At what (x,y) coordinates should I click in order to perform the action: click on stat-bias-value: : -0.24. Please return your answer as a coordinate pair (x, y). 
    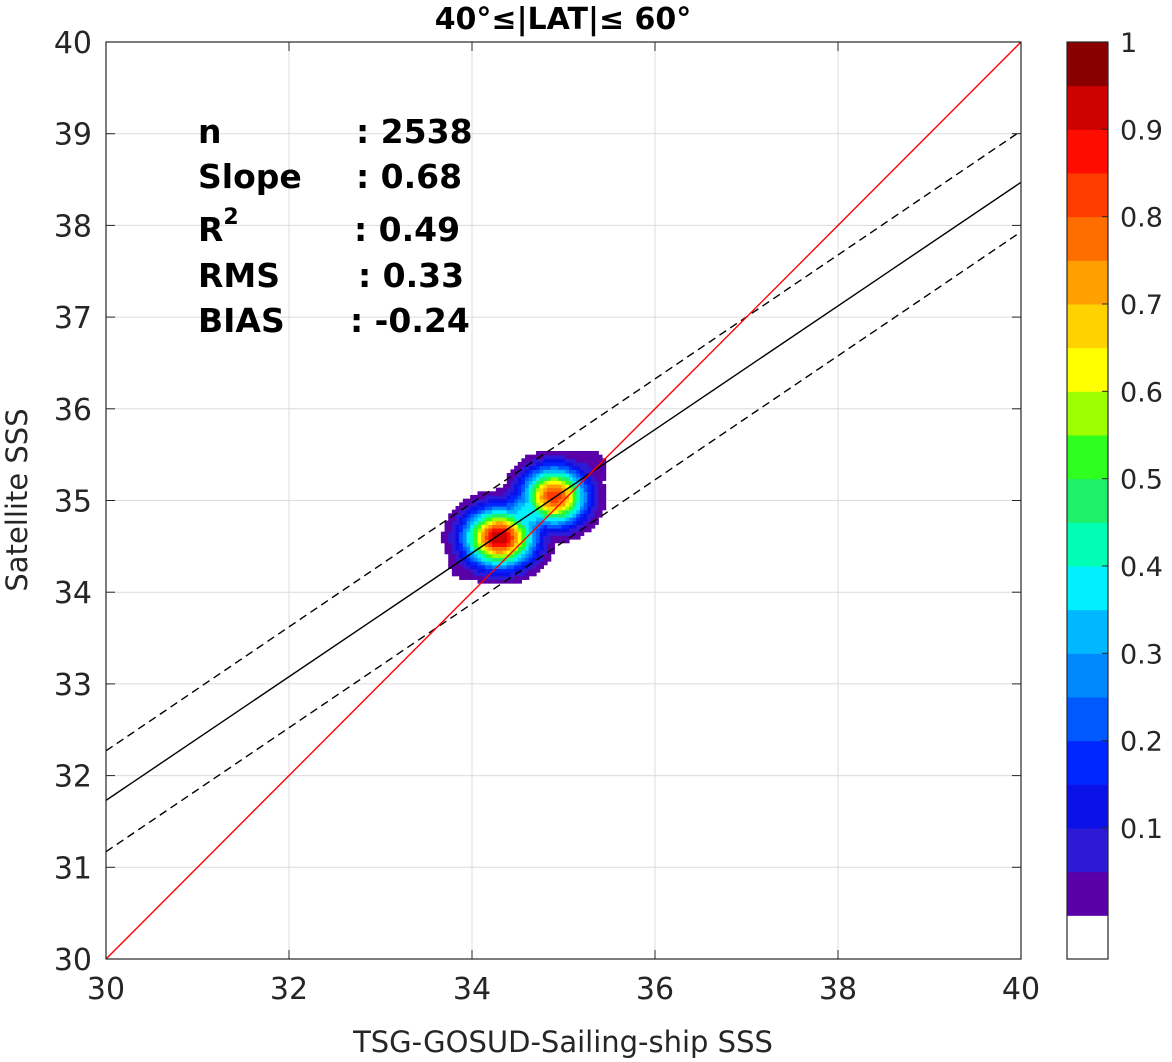
    Looking at the image, I should click on (410, 320).